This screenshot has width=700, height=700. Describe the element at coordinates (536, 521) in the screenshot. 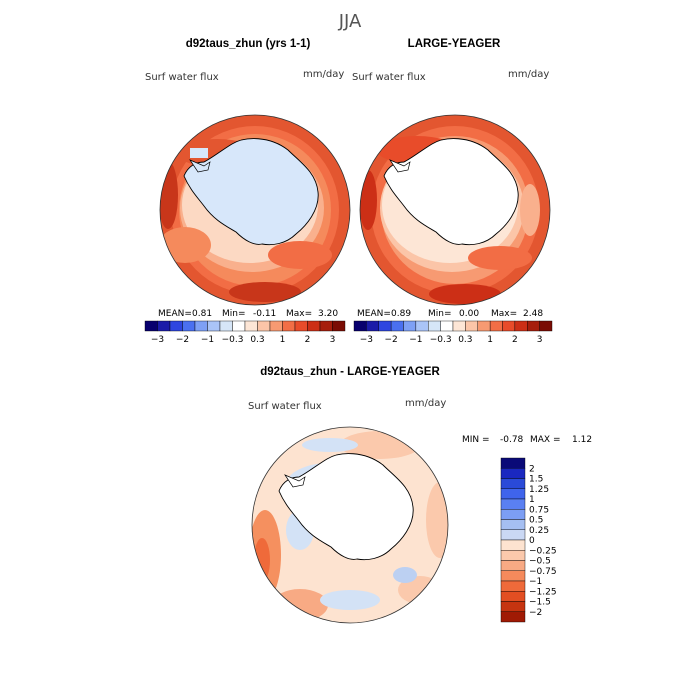

I see `colorbar-tick-label: 0.5` at that location.